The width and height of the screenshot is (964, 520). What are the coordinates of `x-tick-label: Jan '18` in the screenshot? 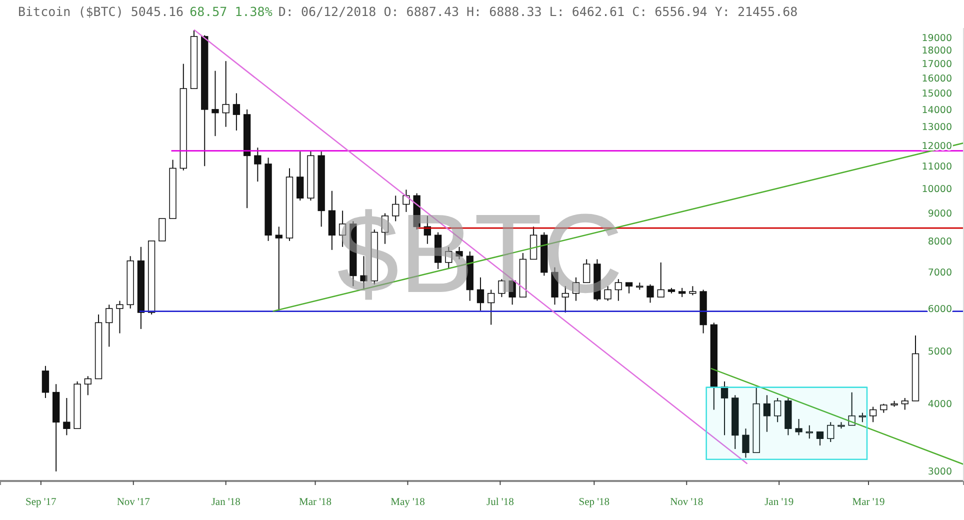 It's located at (225, 502).